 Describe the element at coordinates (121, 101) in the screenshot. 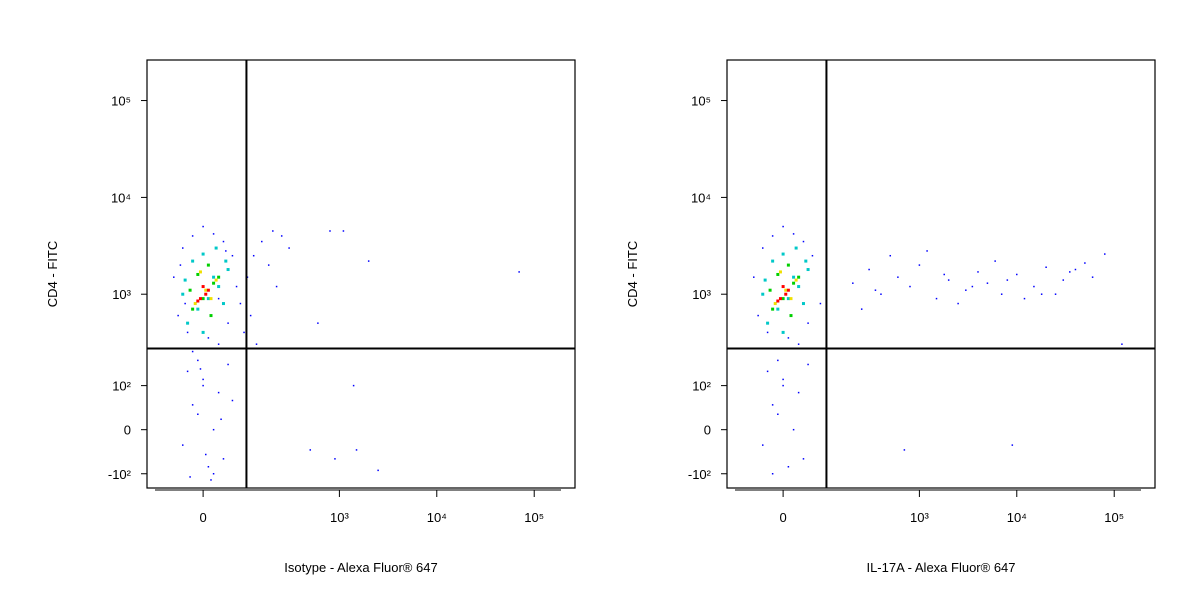

I see `y-tick-label: 10⁵` at that location.